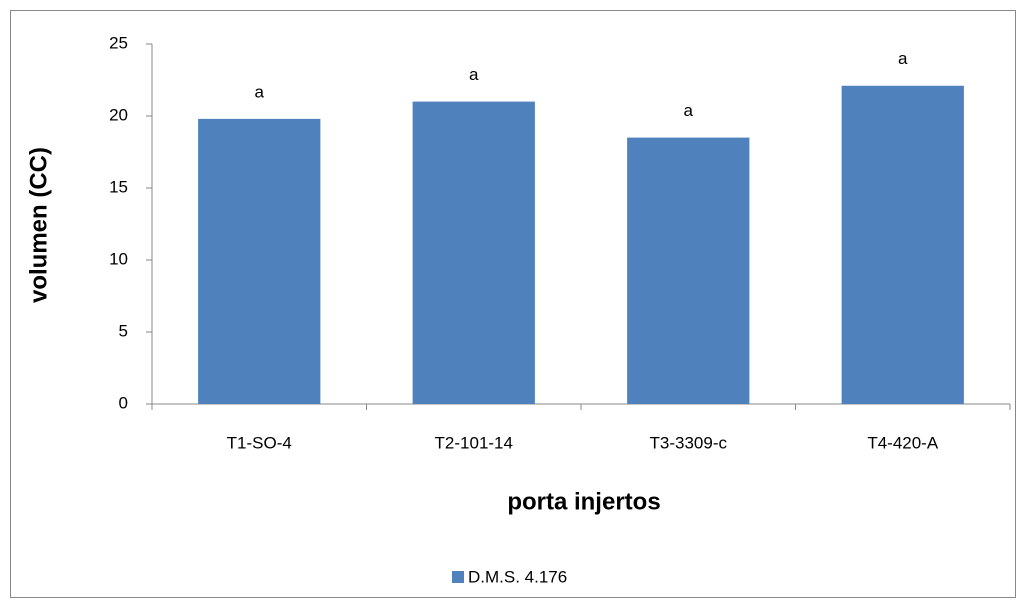 The height and width of the screenshot is (608, 1026). What do you see at coordinates (38, 225) in the screenshot?
I see `y-axis-title: volumen (CC)` at bounding box center [38, 225].